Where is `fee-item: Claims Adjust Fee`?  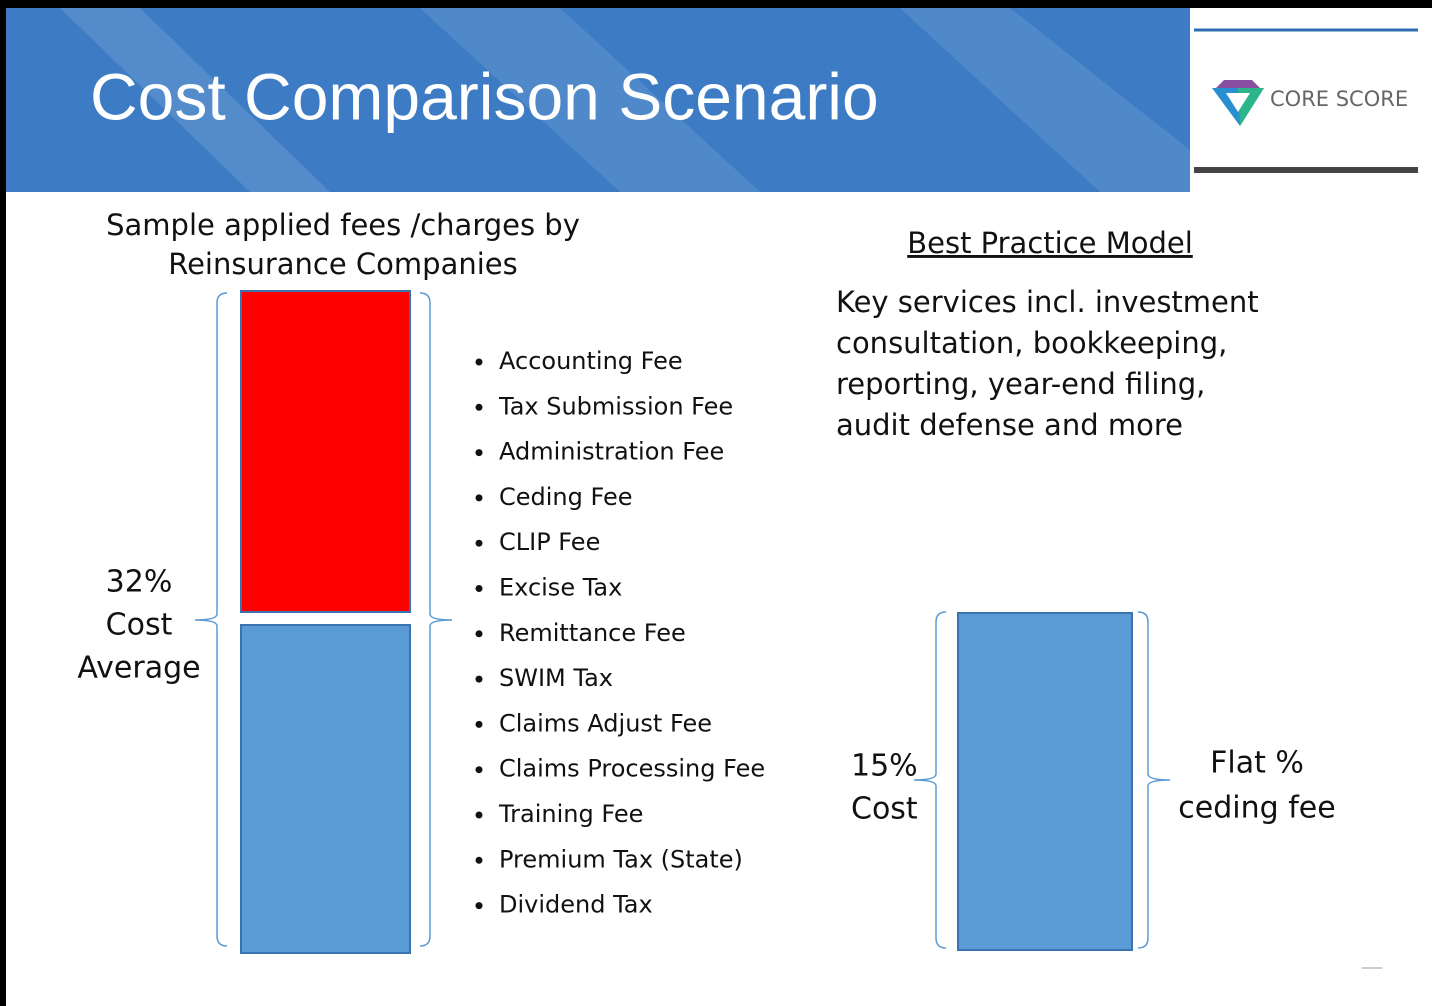 fee-item: Claims Adjust Fee is located at coordinates (605, 723).